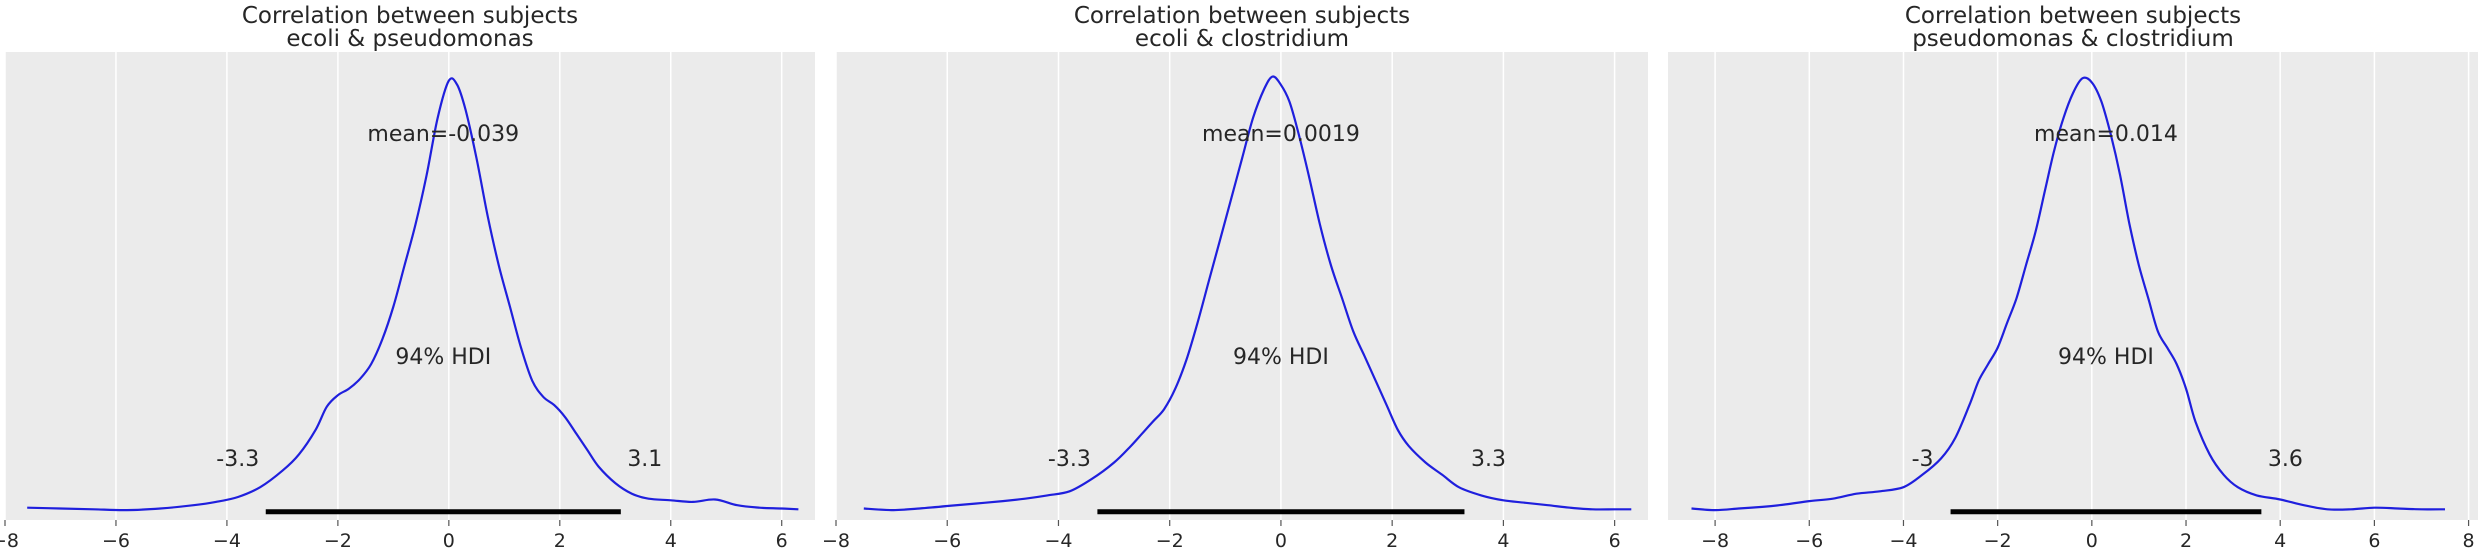 This screenshot has width=2484, height=552. I want to click on hdi-upper-label: 3.3, so click(1488, 459).